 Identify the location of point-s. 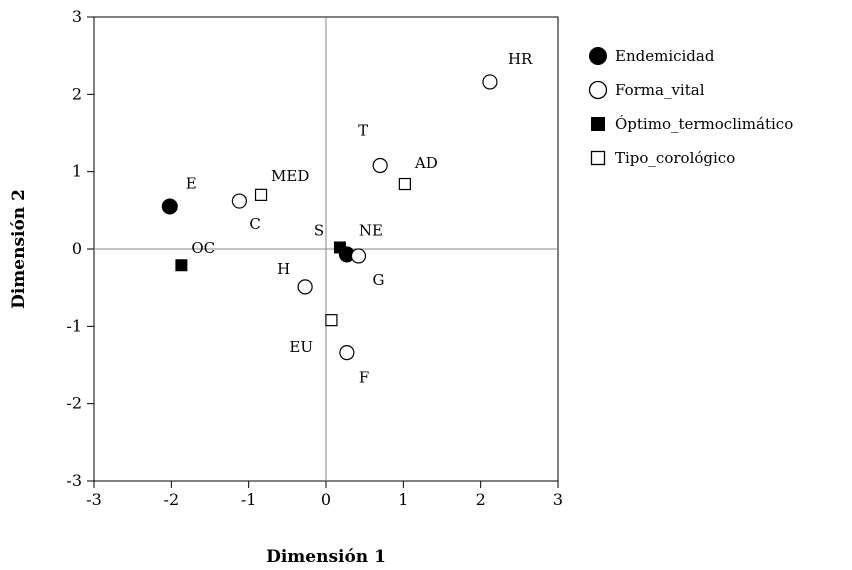
(339, 247).